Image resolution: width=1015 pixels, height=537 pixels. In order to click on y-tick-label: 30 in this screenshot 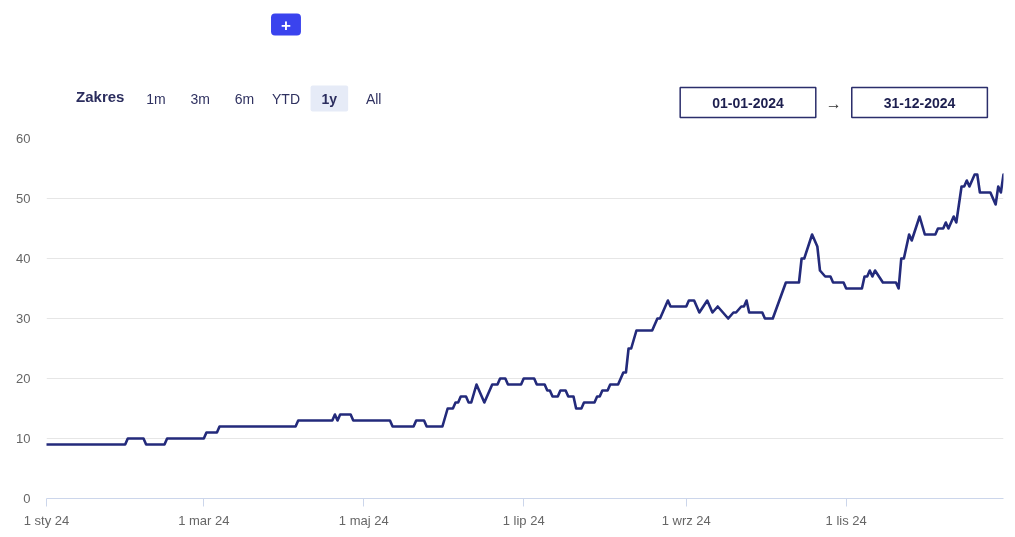, I will do `click(23, 318)`.